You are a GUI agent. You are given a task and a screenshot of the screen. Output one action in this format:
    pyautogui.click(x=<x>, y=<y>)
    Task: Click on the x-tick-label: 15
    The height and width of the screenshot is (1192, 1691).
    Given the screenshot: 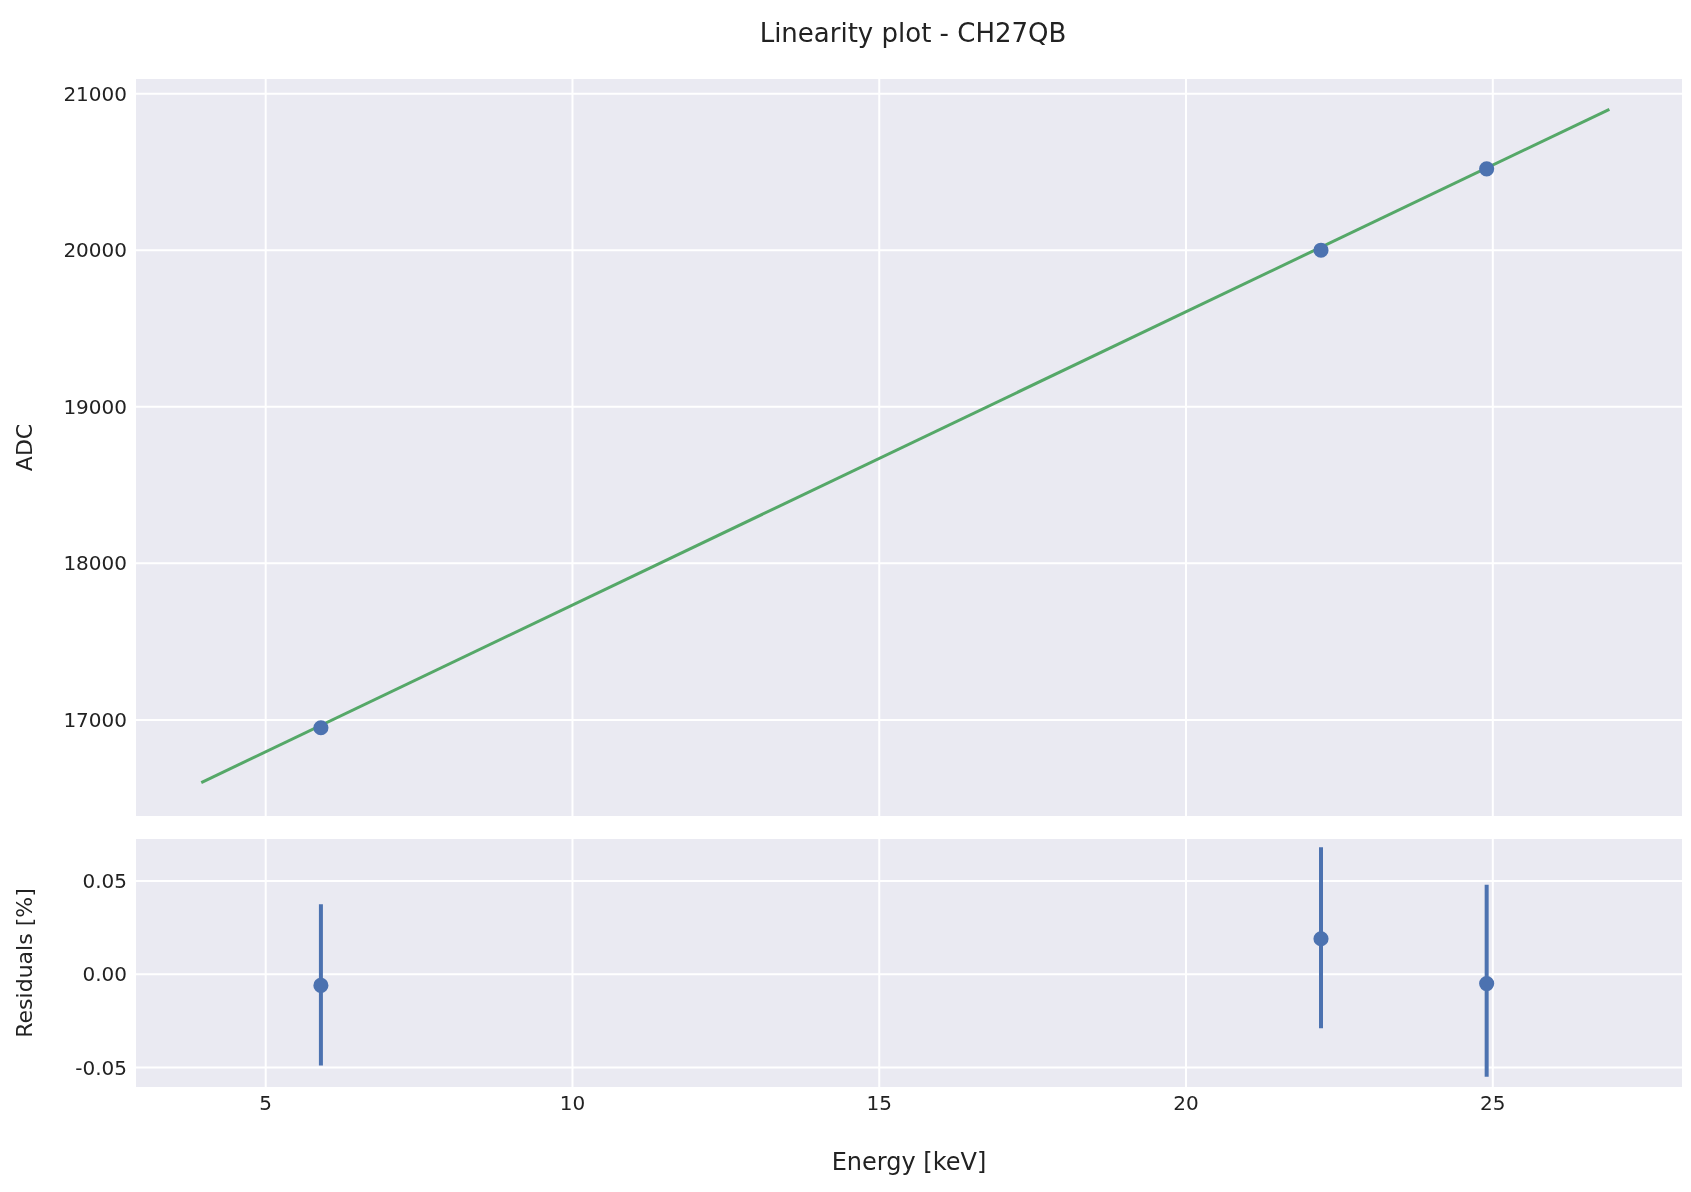 What is the action you would take?
    pyautogui.click(x=879, y=1103)
    